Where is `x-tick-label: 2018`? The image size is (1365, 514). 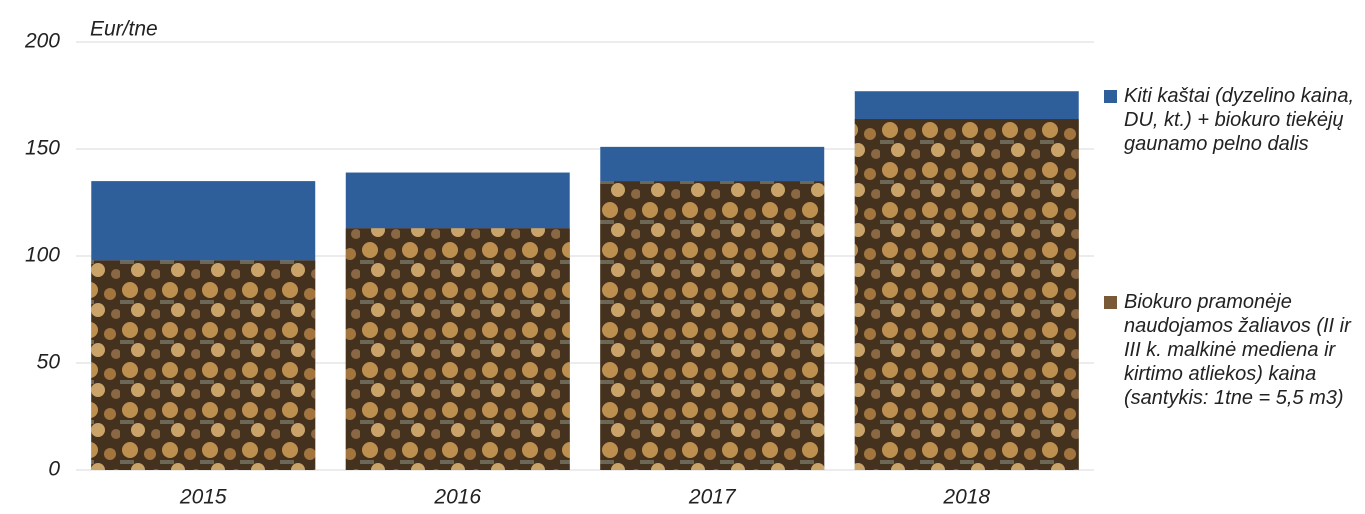 x-tick-label: 2018 is located at coordinates (966, 497).